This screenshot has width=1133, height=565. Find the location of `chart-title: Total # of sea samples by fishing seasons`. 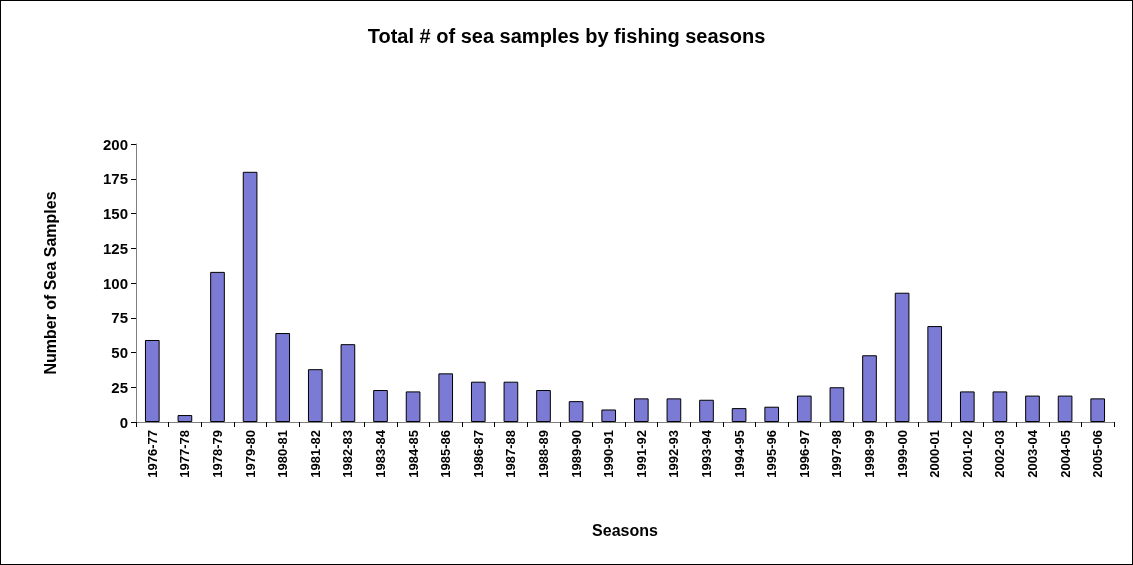

chart-title: Total # of sea samples by fishing seasons is located at coordinates (566, 36).